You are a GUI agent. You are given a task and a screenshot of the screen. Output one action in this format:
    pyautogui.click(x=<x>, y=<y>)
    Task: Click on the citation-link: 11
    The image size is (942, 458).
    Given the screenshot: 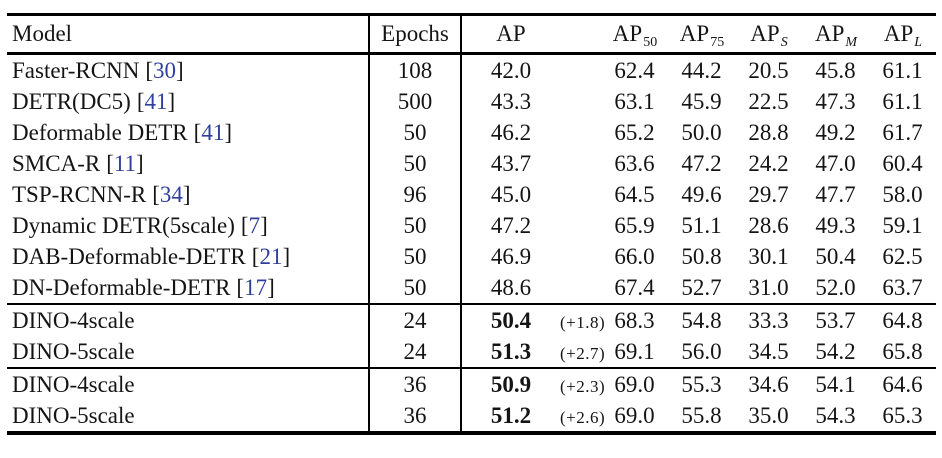 What is the action you would take?
    pyautogui.click(x=125, y=163)
    